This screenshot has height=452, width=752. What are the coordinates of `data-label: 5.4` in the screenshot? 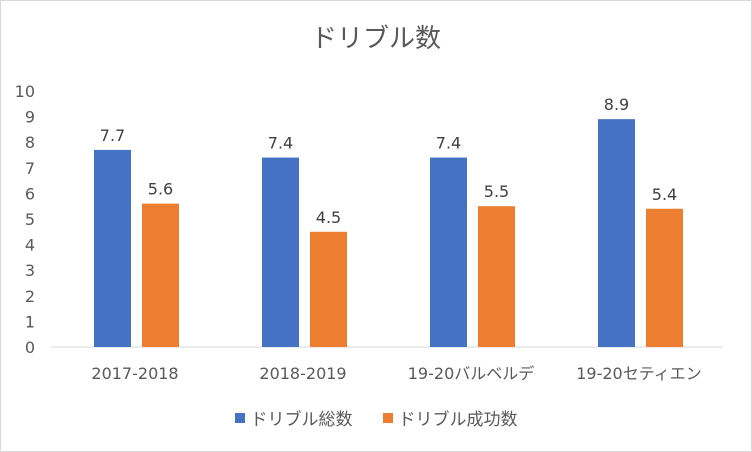 It's located at (664, 194).